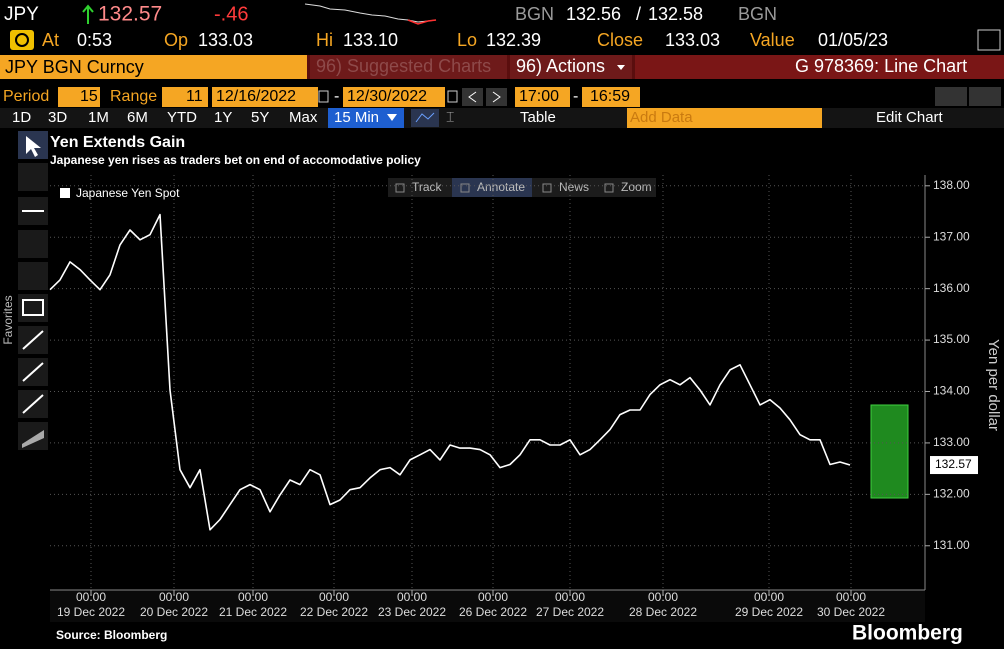  I want to click on ray-icon, so click(33, 372).